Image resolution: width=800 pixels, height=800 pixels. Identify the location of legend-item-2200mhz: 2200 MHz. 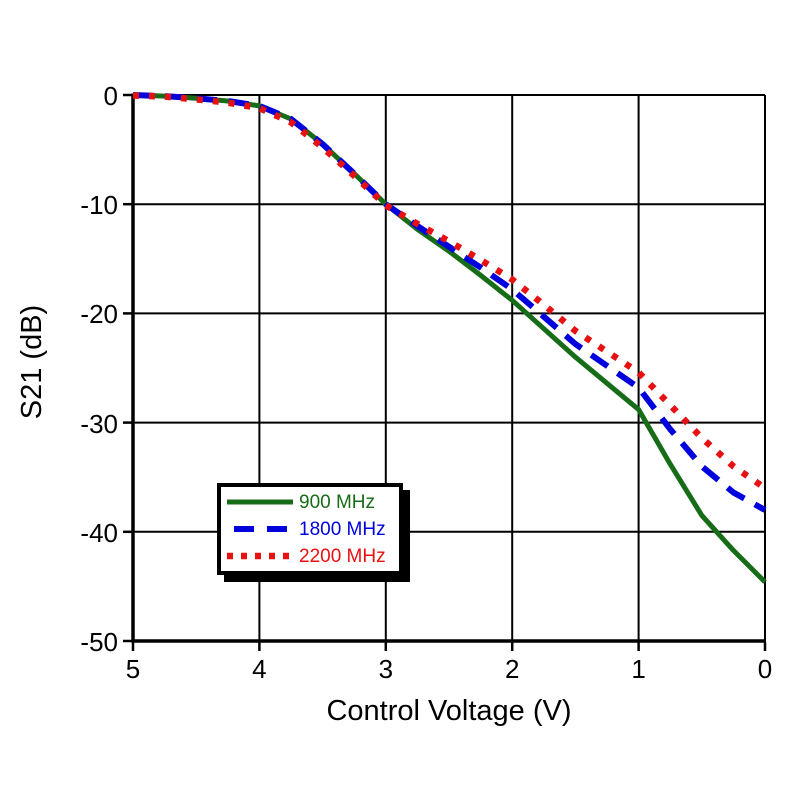
(313, 556).